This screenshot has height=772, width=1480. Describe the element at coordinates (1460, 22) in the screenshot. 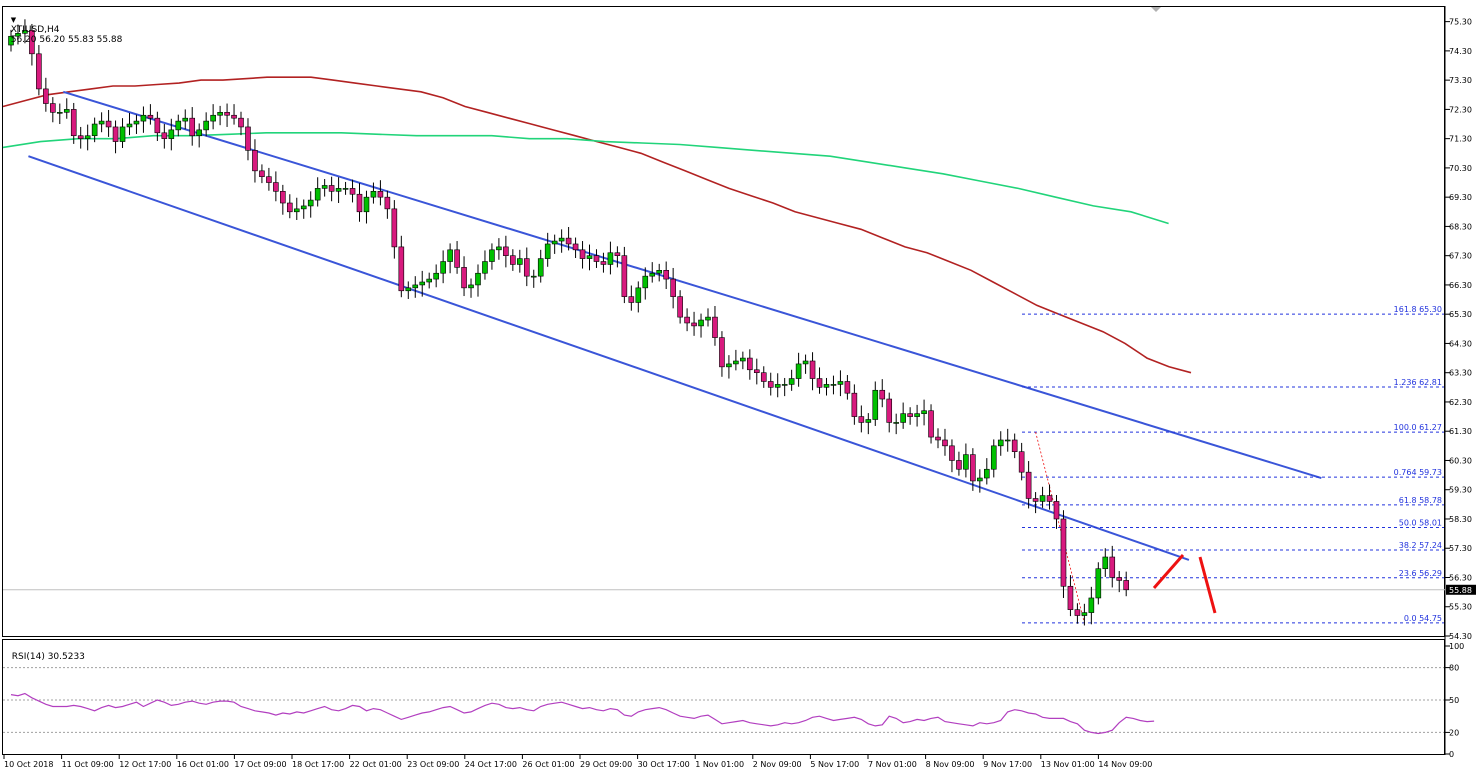

I see `y-tick-label: 75.30` at that location.